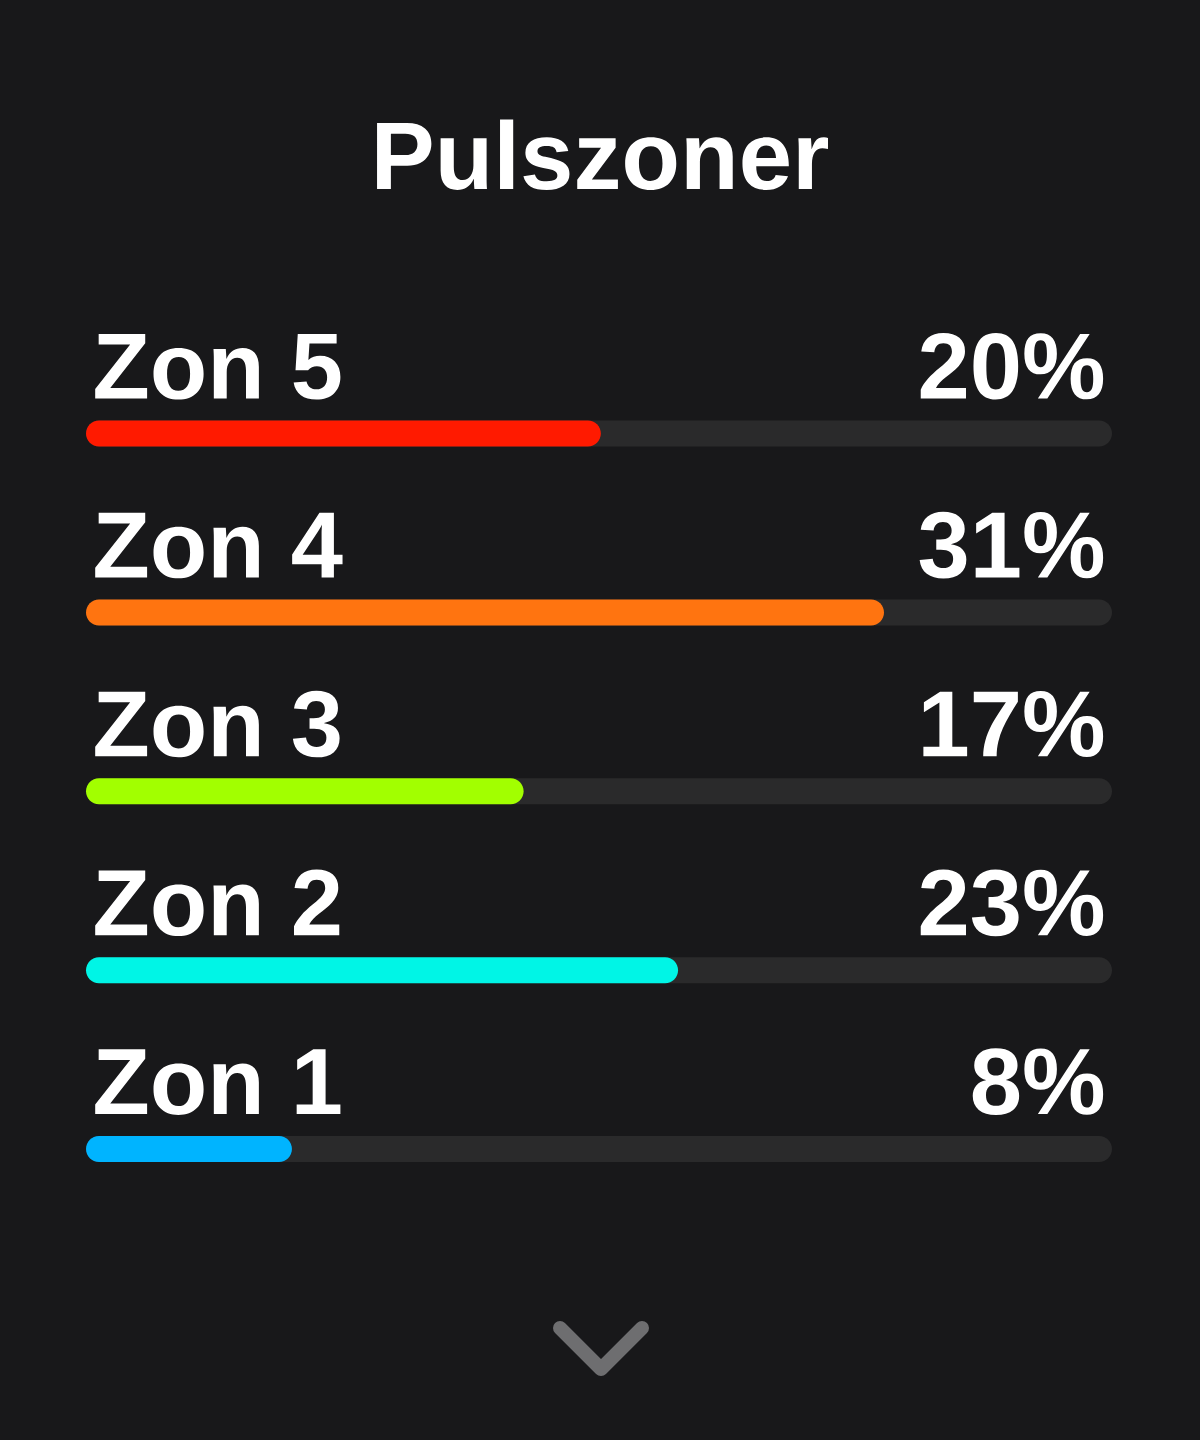 The width and height of the screenshot is (1200, 1440). What do you see at coordinates (602, 154) in the screenshot?
I see `chart-title: Pulszoner` at bounding box center [602, 154].